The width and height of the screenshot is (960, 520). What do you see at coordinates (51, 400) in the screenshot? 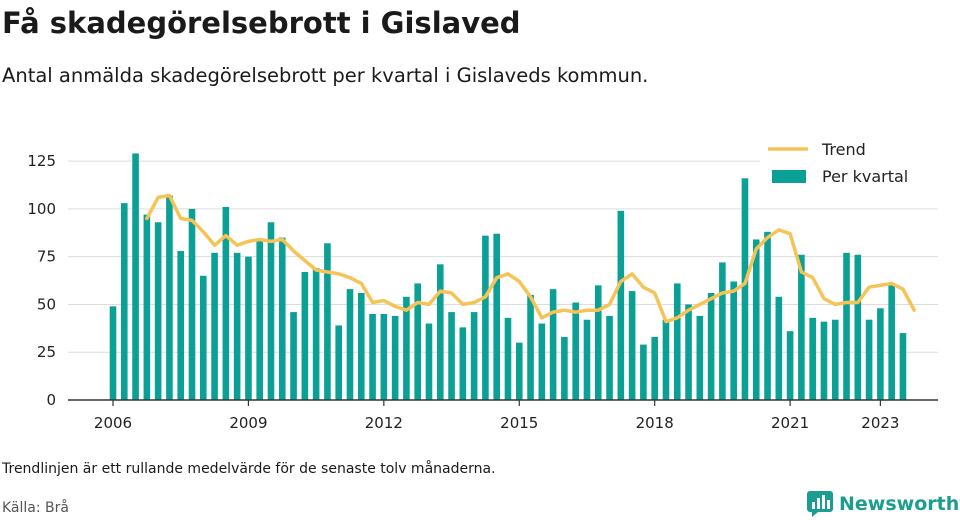
I see `y-tick-label: 0` at bounding box center [51, 400].